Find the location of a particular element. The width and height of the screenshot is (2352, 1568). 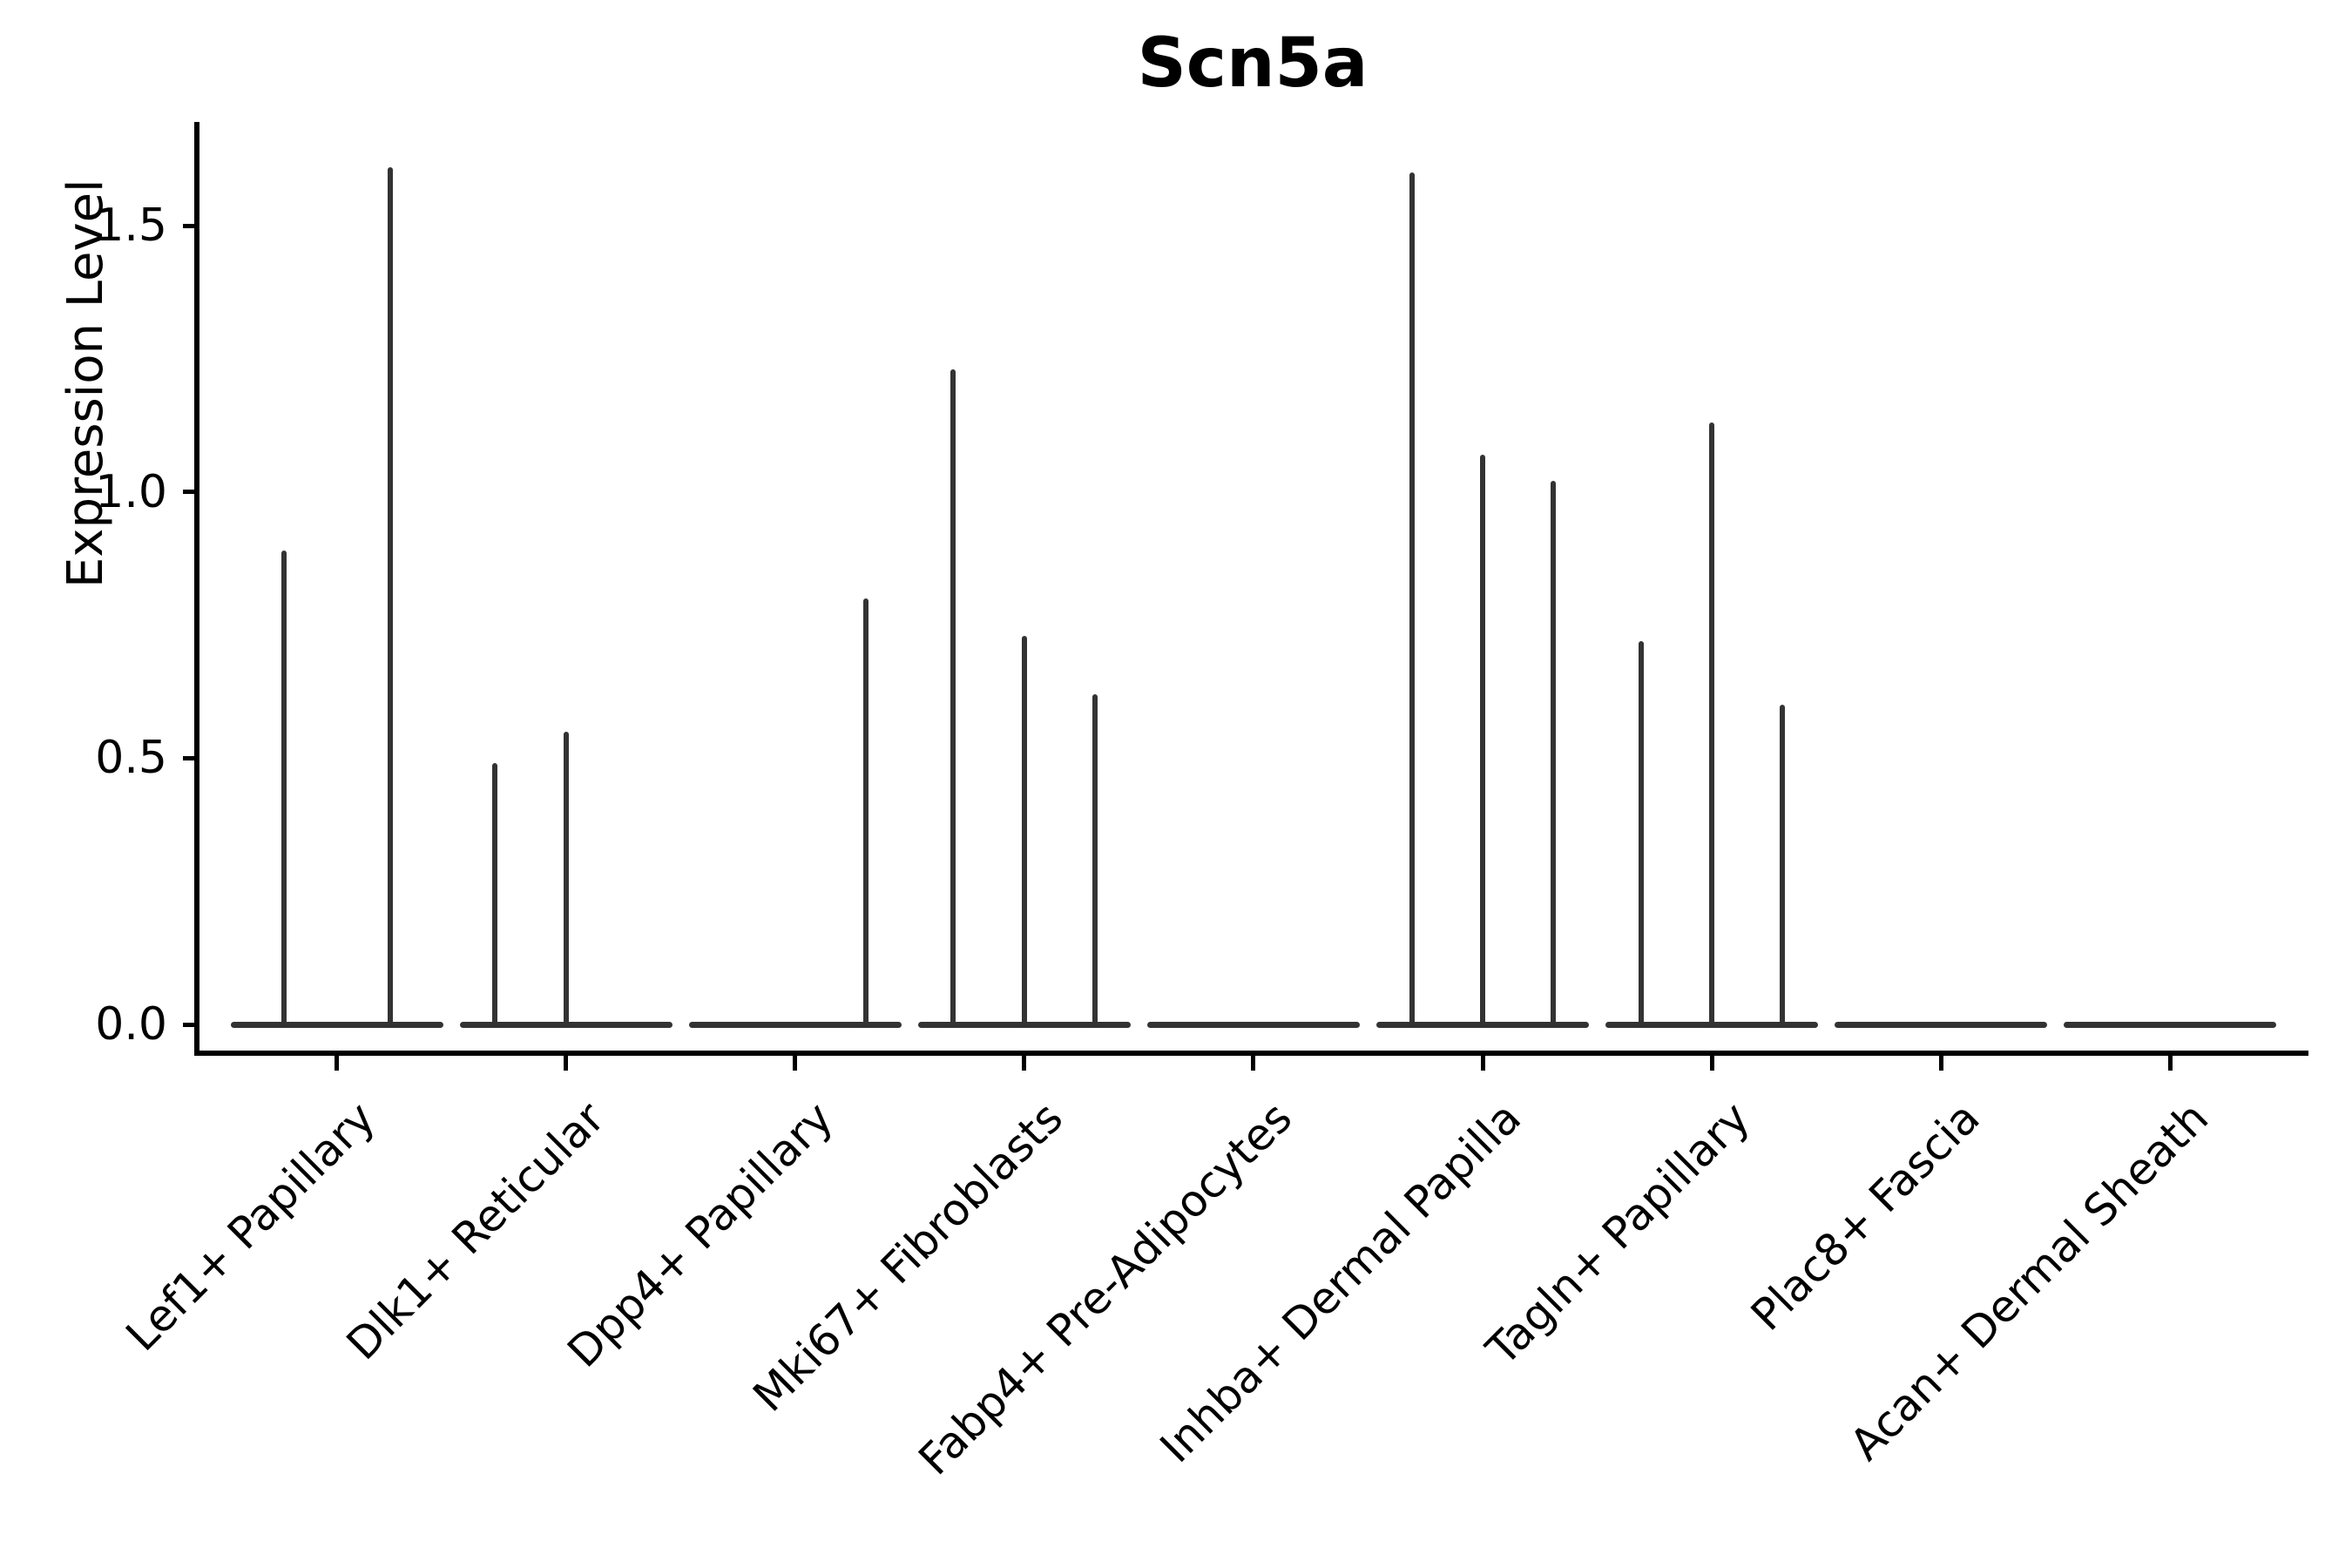

x-tick-label: Lef1+ Papillary is located at coordinates (250, 1227).